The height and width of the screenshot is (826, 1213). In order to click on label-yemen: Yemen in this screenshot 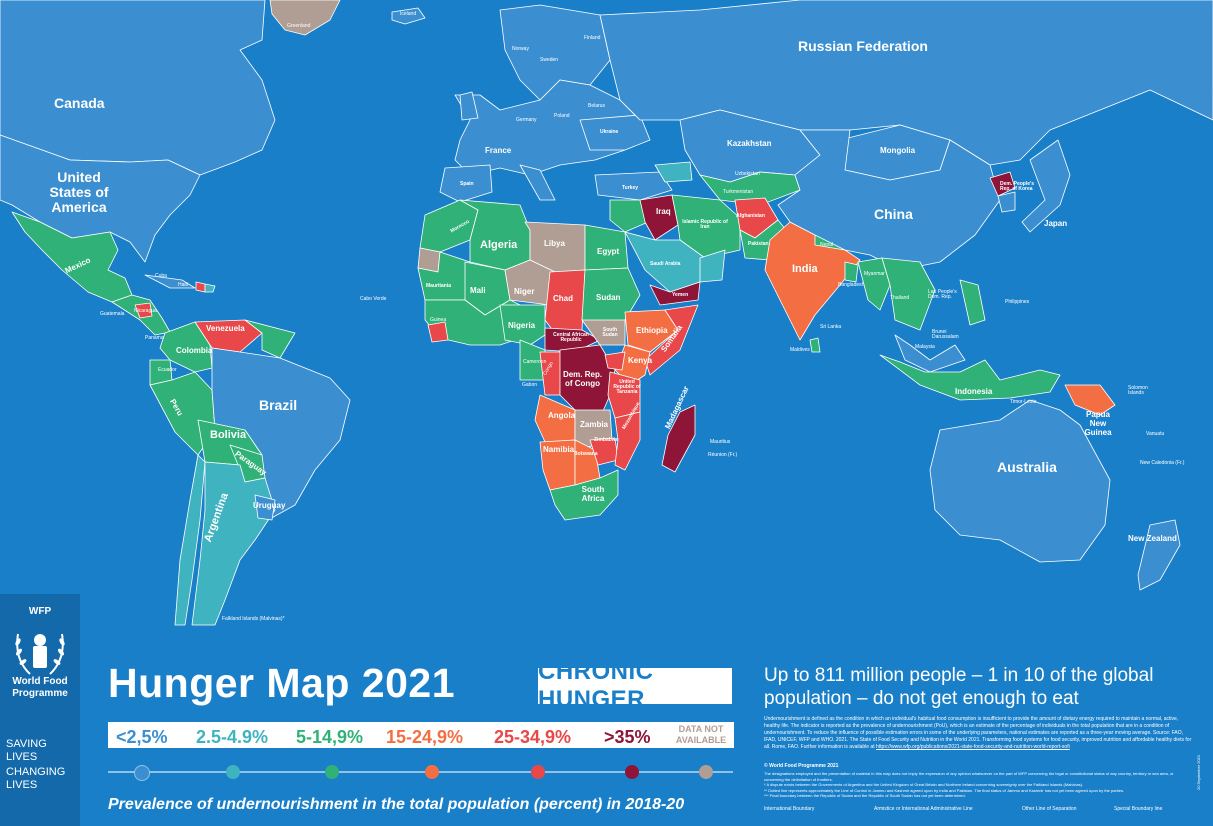, I will do `click(680, 295)`.